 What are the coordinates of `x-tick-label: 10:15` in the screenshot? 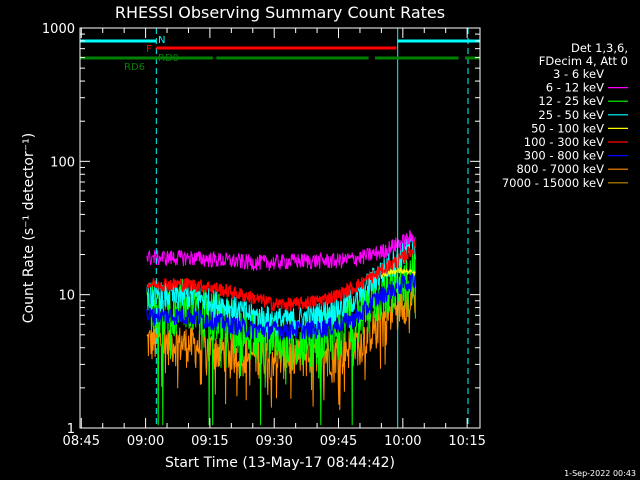 It's located at (466, 441).